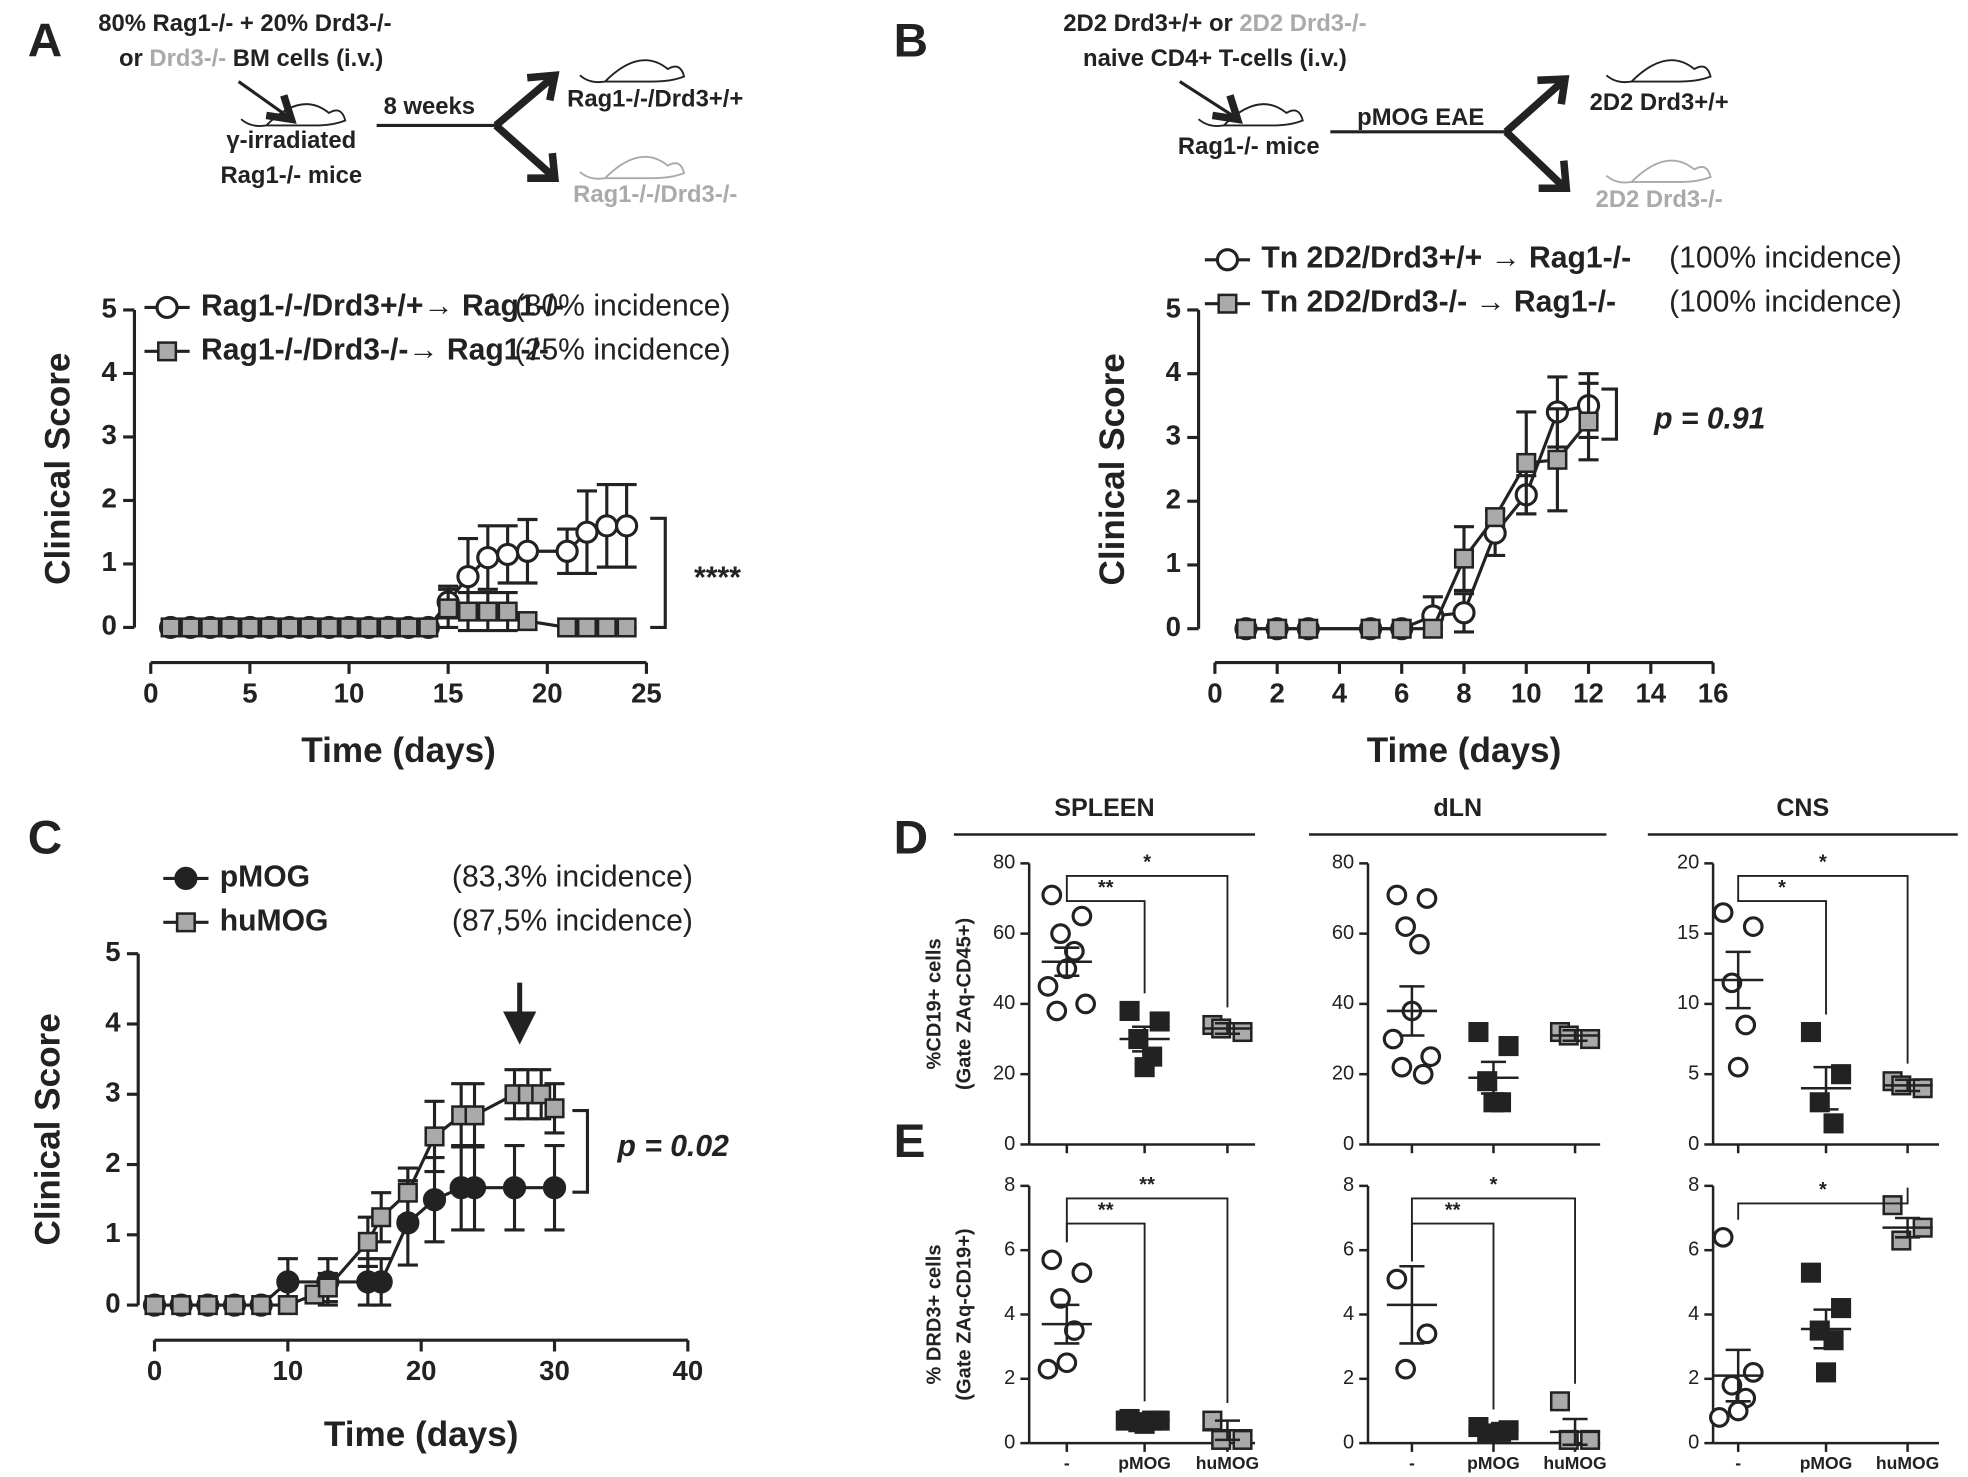 This screenshot has height=1477, width=1968. I want to click on panel-label: A, so click(45, 41).